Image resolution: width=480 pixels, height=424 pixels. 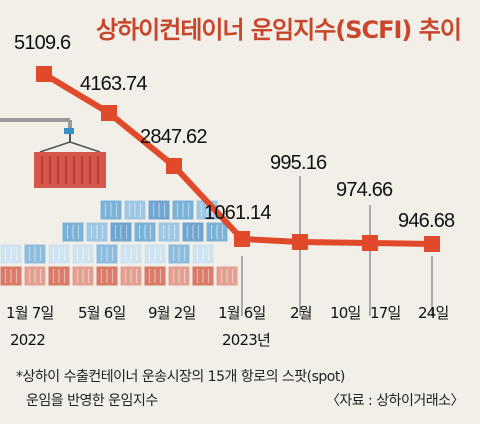 I want to click on x-tick-labels: 1월 7일 5월 6일 9월 2일 1월 6일 2월 10일 17일 24일, so click(x=227, y=313).